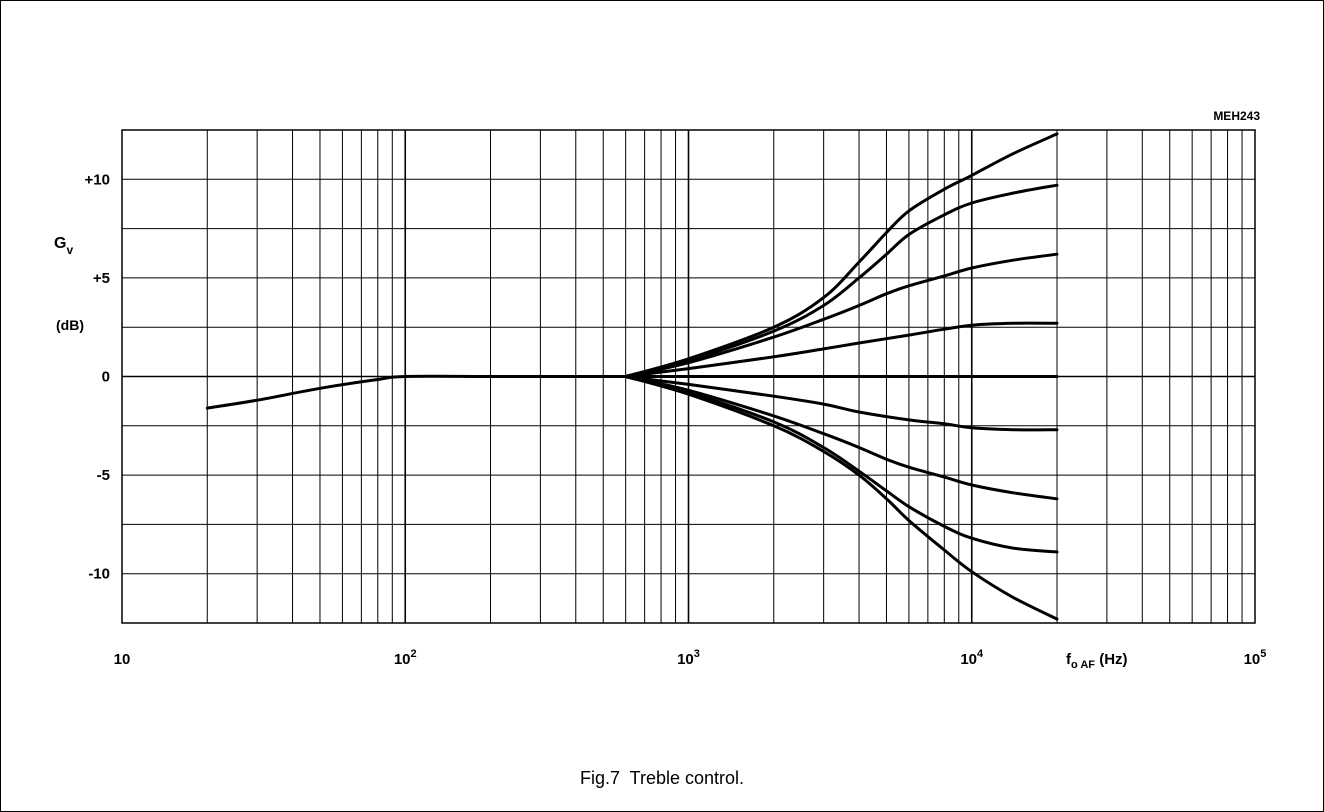  What do you see at coordinates (99, 574) in the screenshot?
I see `y-tick-label: -10` at bounding box center [99, 574].